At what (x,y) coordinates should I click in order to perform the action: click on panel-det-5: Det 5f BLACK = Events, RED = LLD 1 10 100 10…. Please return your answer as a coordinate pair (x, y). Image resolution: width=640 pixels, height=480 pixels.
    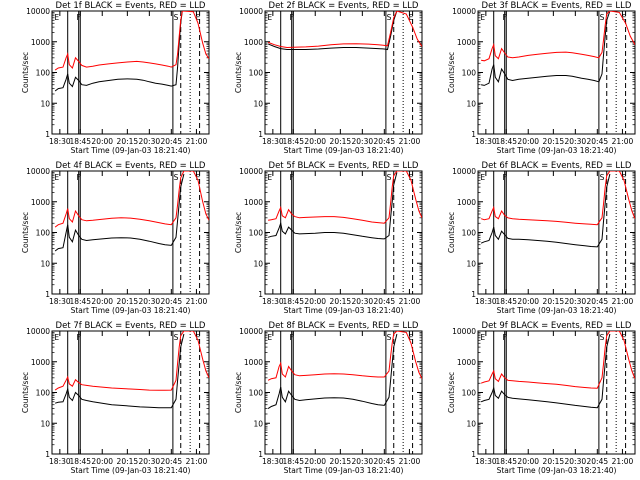
    Looking at the image, I should click on (328, 238).